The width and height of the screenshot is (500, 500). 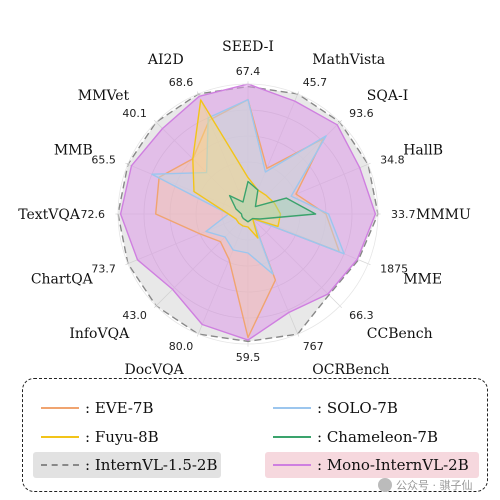 I want to click on axis-max-label: 59.5, so click(x=248, y=357).